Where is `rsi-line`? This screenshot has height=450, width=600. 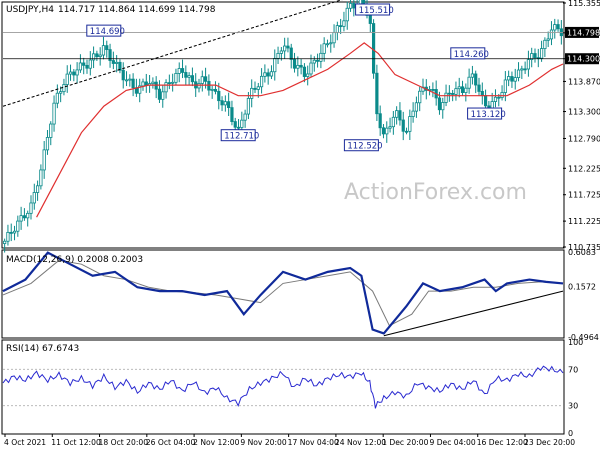
rsi-line is located at coordinates (283, 387).